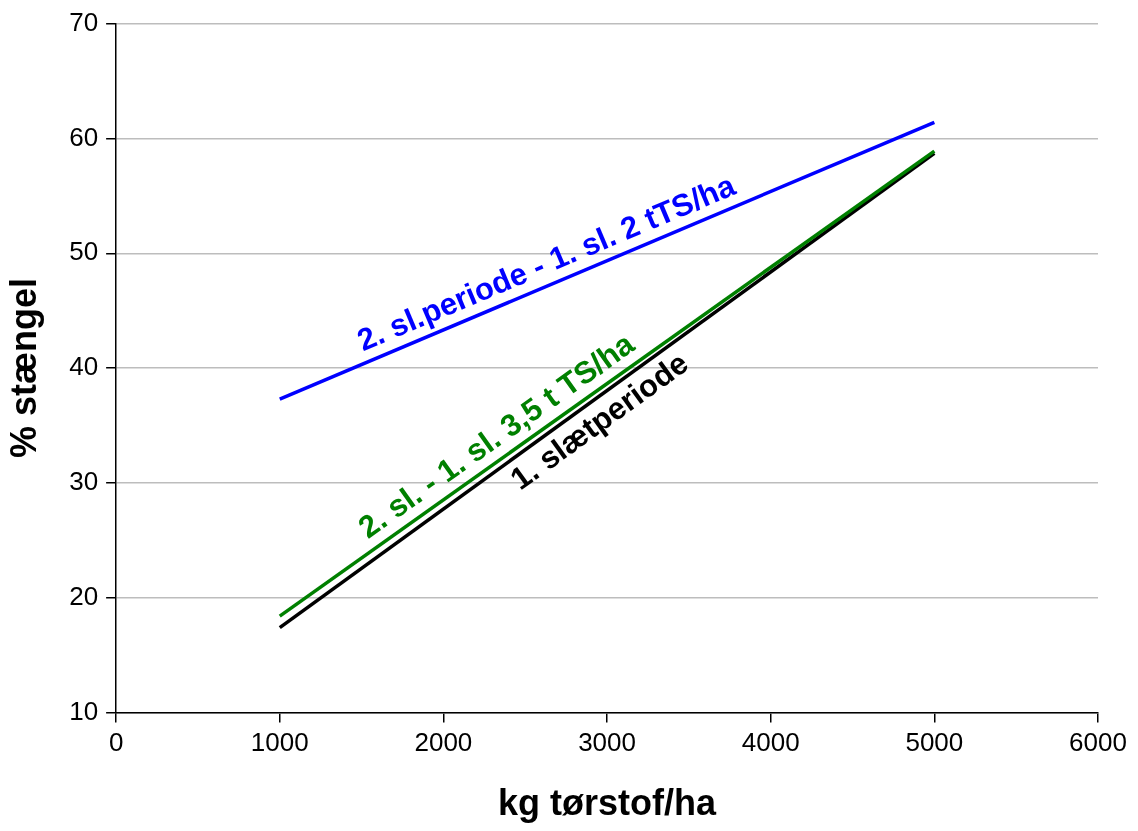 This screenshot has height=831, width=1138. What do you see at coordinates (84, 481) in the screenshot?
I see `y-tick-label: 30` at bounding box center [84, 481].